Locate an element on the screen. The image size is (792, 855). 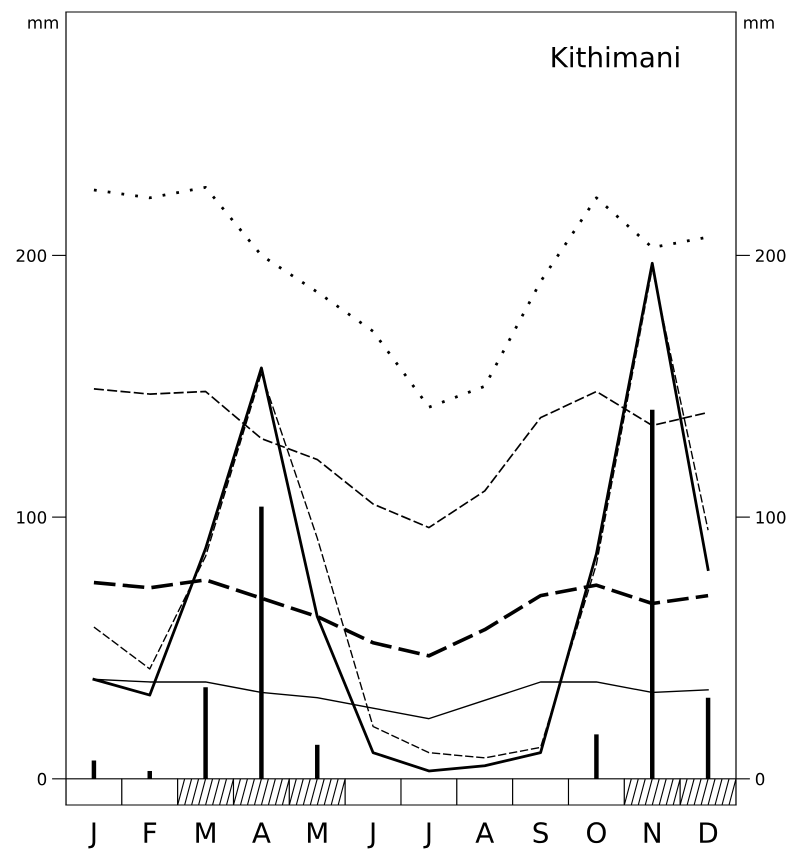
y2-axis-title: mm is located at coordinates (759, 24).